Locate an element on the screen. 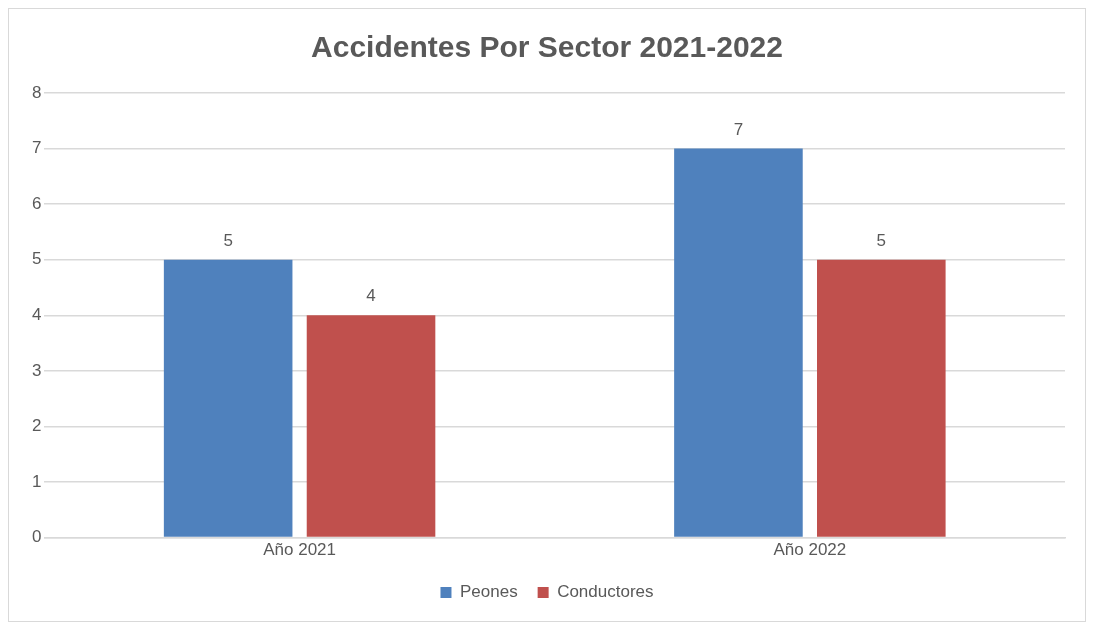 Image resolution: width=1096 pixels, height=626 pixels. x-tick-label: Año 2022 is located at coordinates (810, 550).